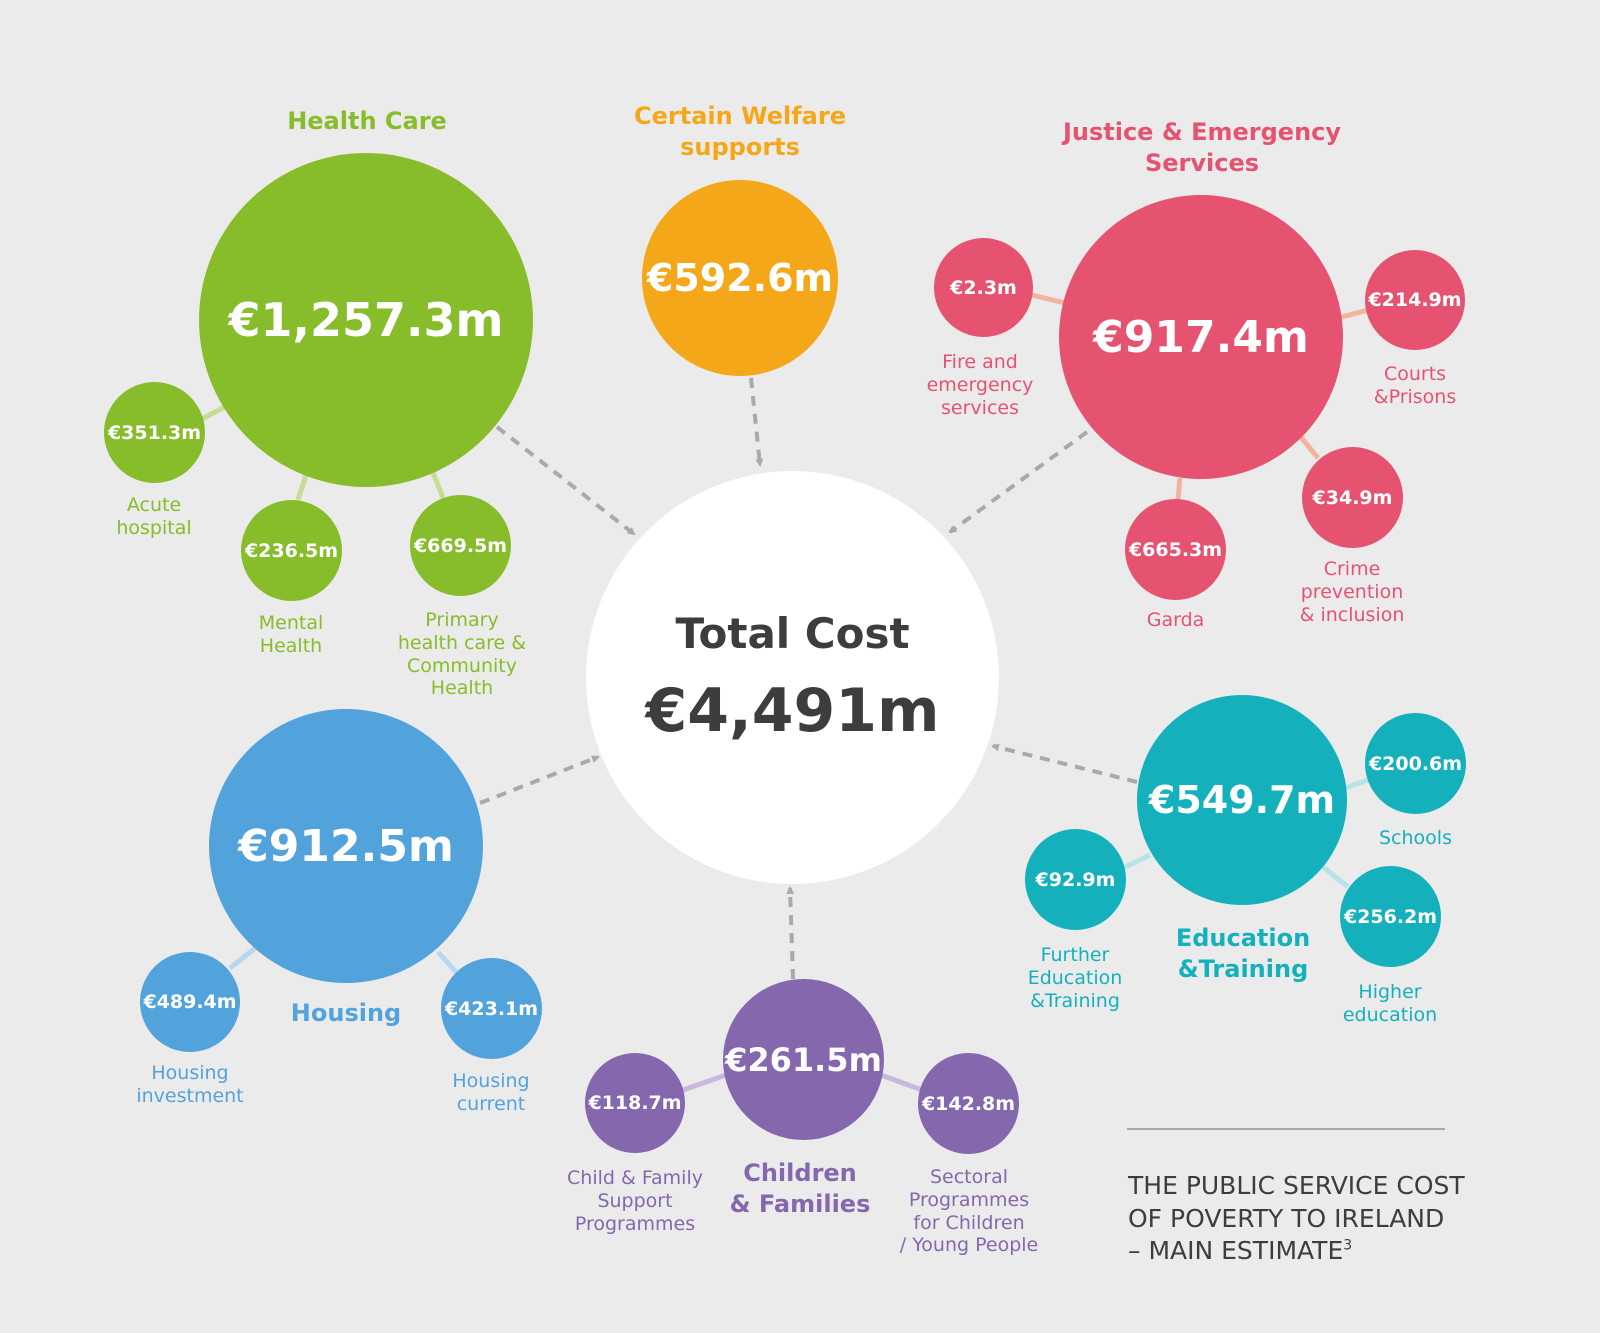 Image resolution: width=1600 pixels, height=1333 pixels. I want to click on crime-prevention-value: €34.9m, so click(1352, 497).